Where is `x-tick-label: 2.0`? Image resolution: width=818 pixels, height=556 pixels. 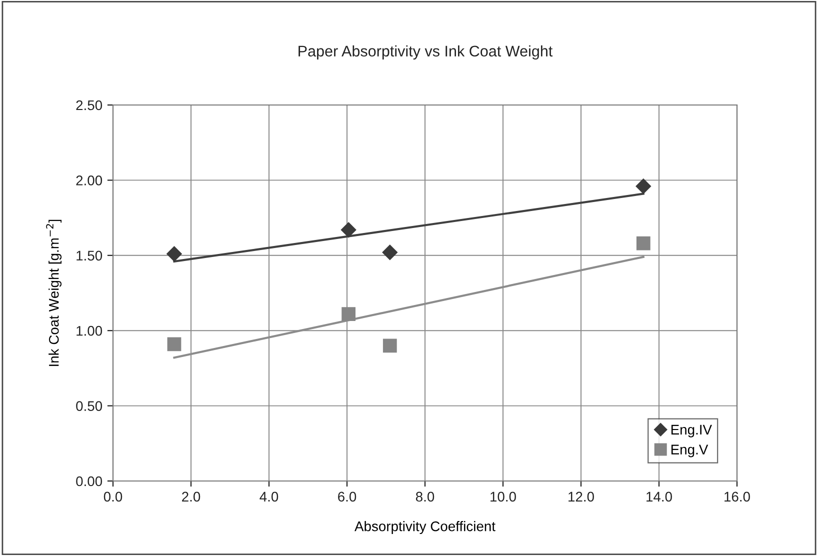
x-tick-label: 2.0 is located at coordinates (191, 497).